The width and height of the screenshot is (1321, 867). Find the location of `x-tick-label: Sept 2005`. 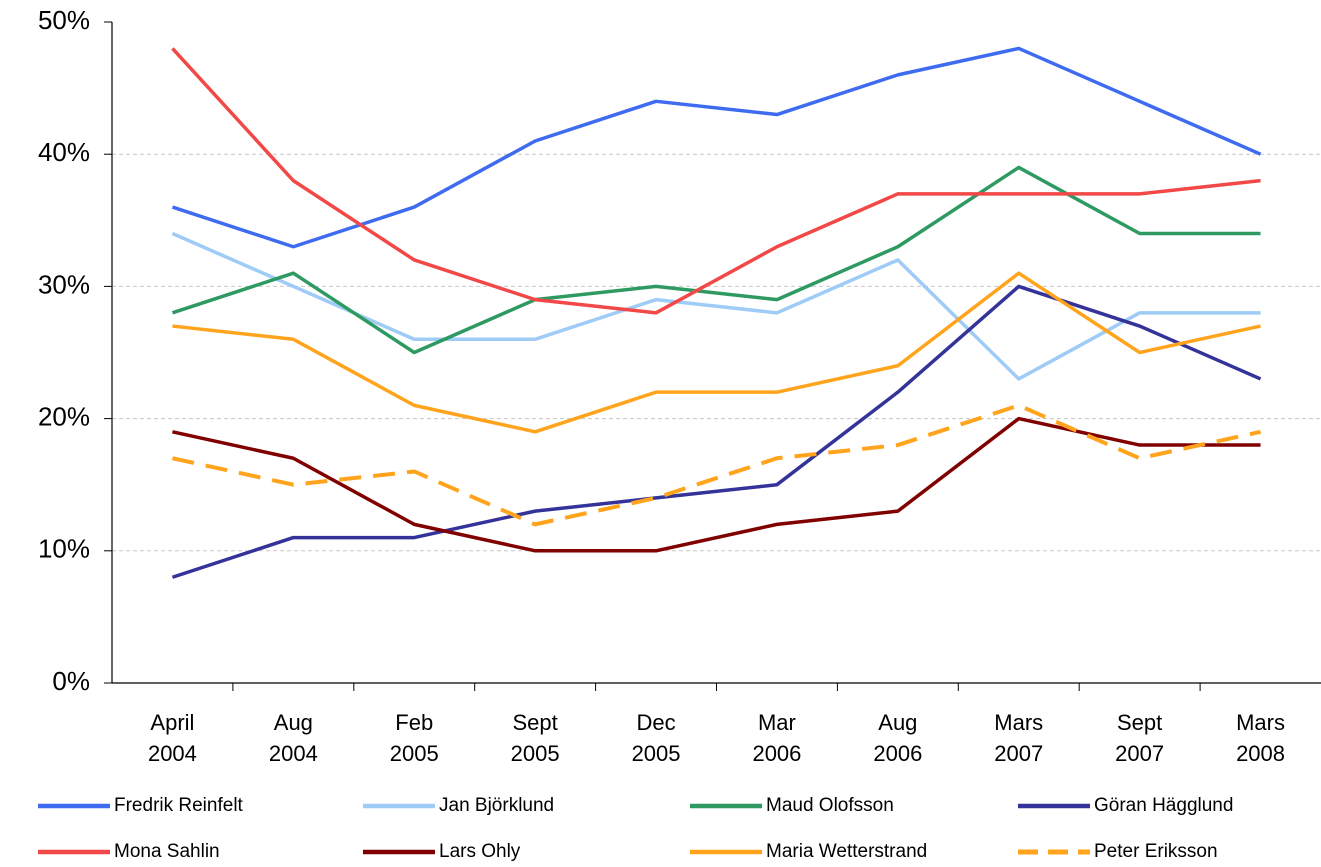

x-tick-label: Sept 2005 is located at coordinates (535, 738).